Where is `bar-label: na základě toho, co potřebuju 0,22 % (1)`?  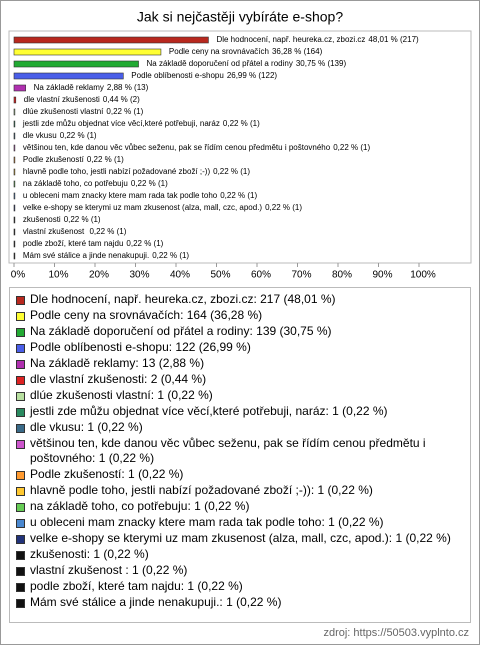
bar-label: na základě toho, co potřebuju 0,22 % (1) is located at coordinates (95, 183).